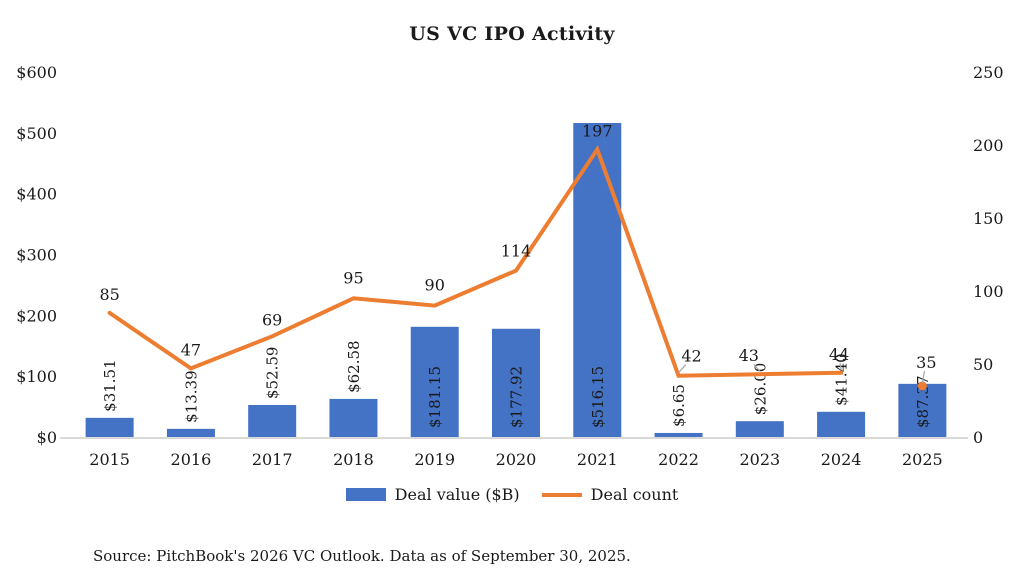 This screenshot has height=585, width=1024. What do you see at coordinates (678, 459) in the screenshot?
I see `x-axis-label-2022: 2022` at bounding box center [678, 459].